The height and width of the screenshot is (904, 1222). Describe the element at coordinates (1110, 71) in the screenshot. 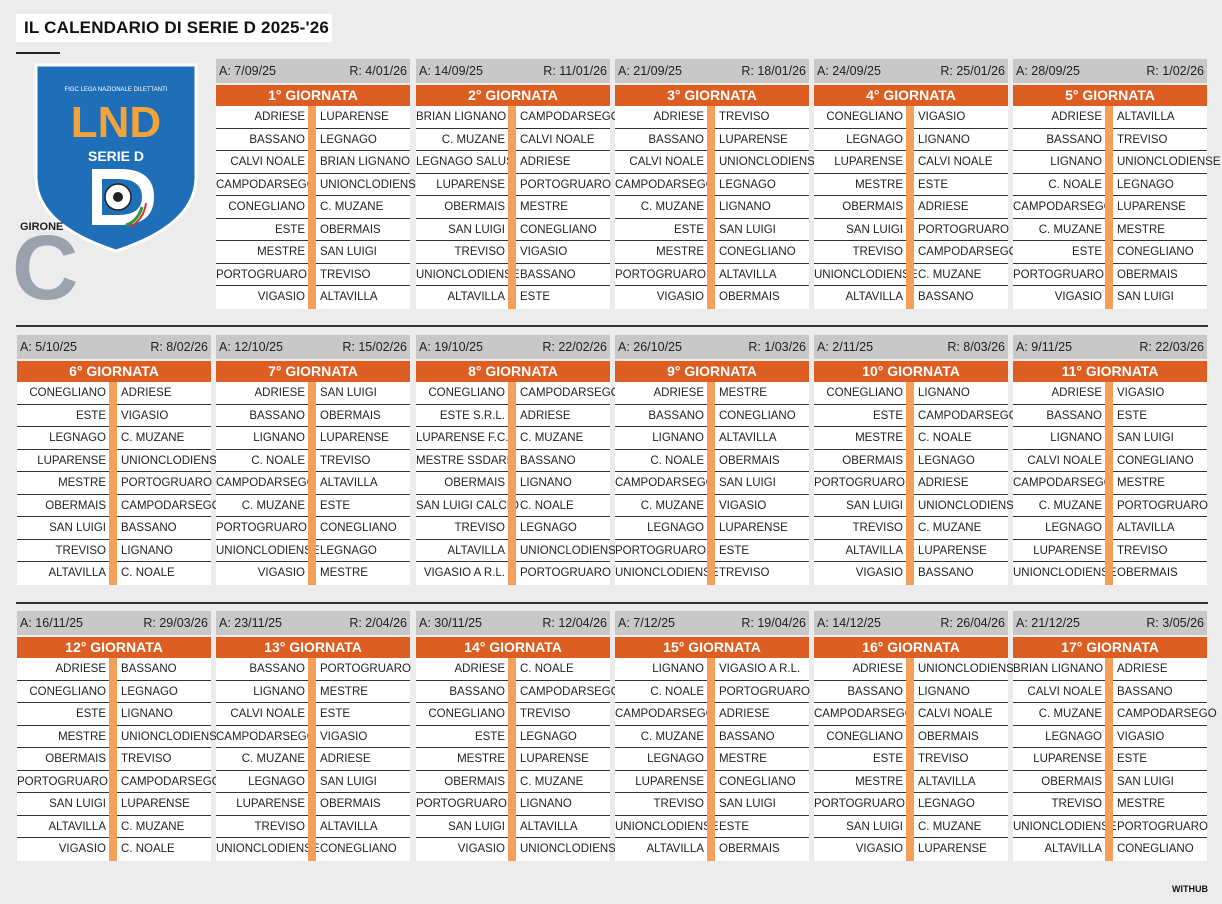

I see `giornata-dates: A: 28/09/25 R: 1/02/26` at that location.